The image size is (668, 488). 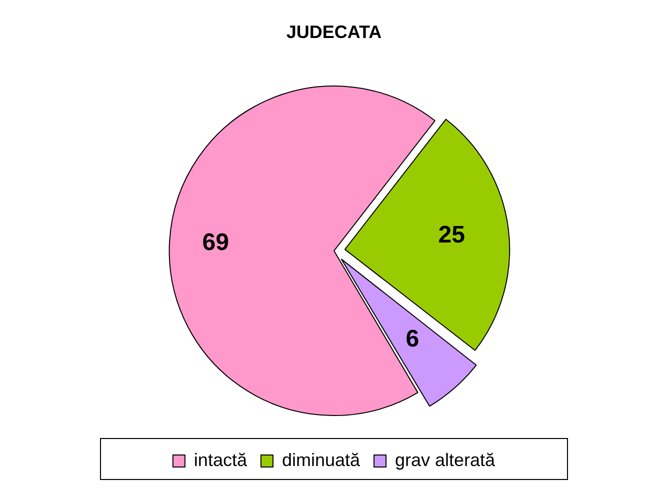 I want to click on data-label: 6, so click(x=413, y=338).